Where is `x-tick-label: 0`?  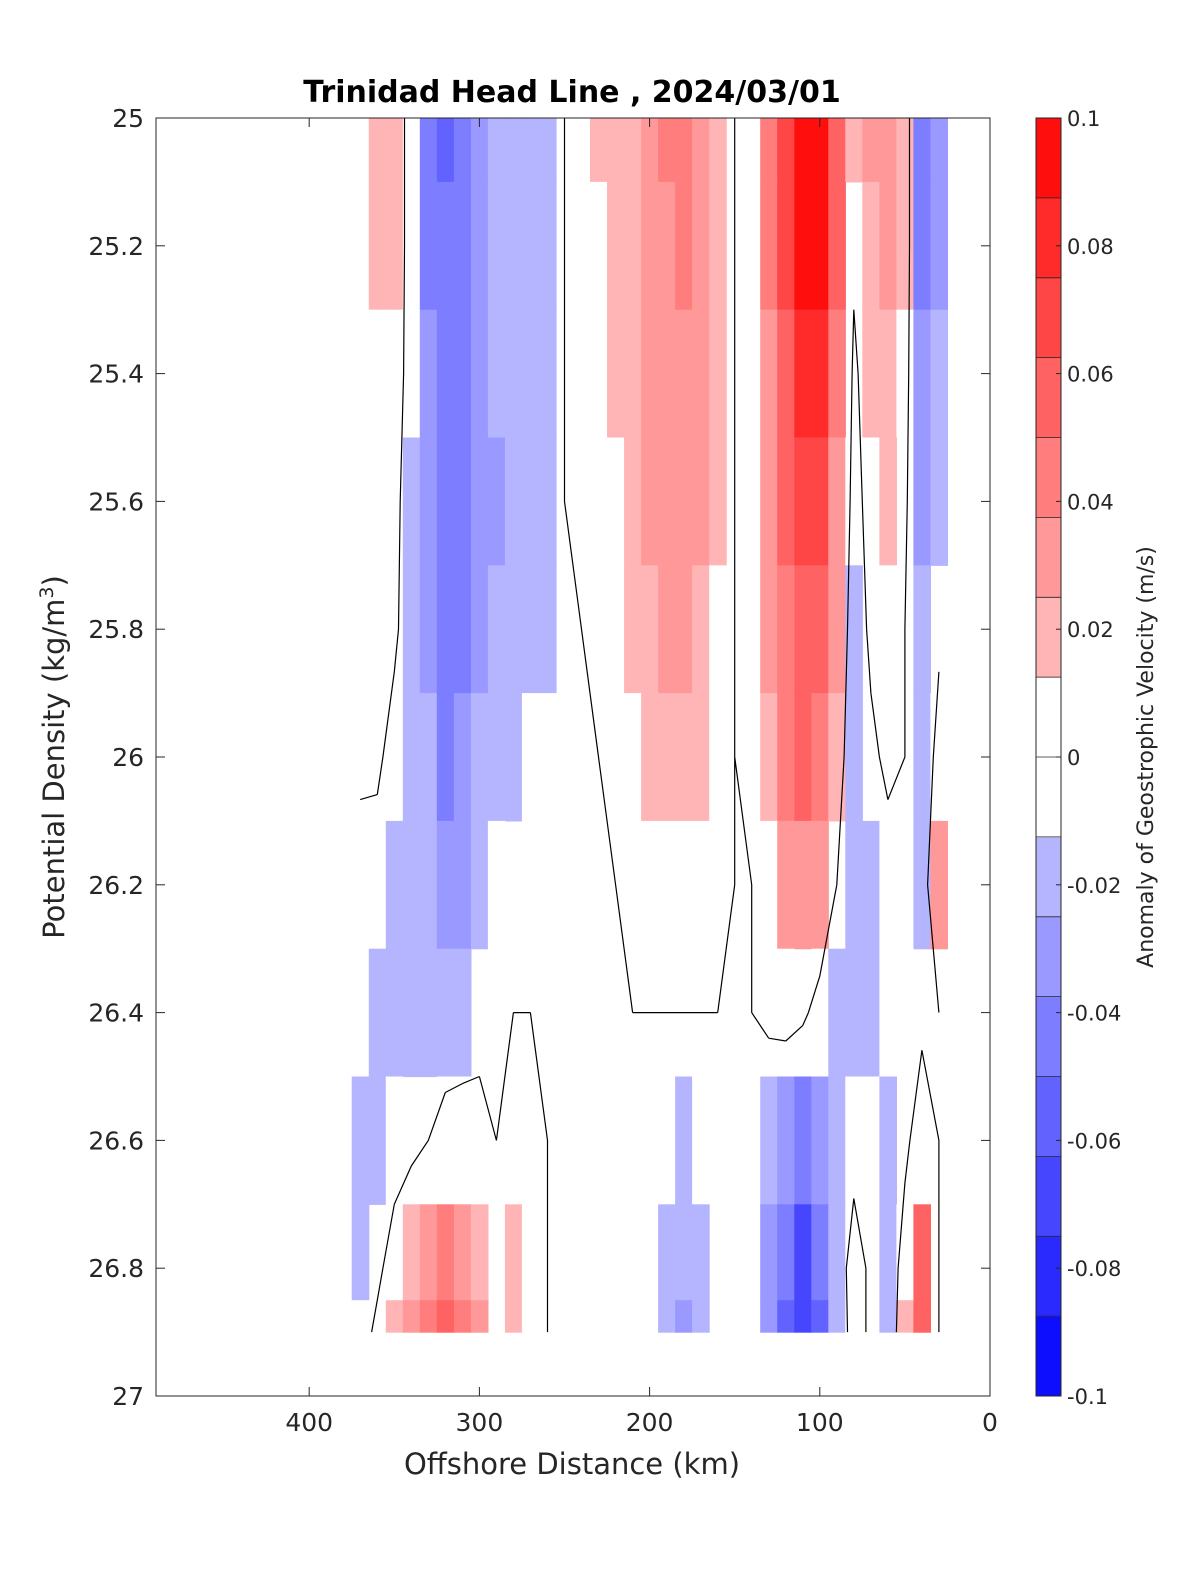 x-tick-label: 0 is located at coordinates (990, 1422).